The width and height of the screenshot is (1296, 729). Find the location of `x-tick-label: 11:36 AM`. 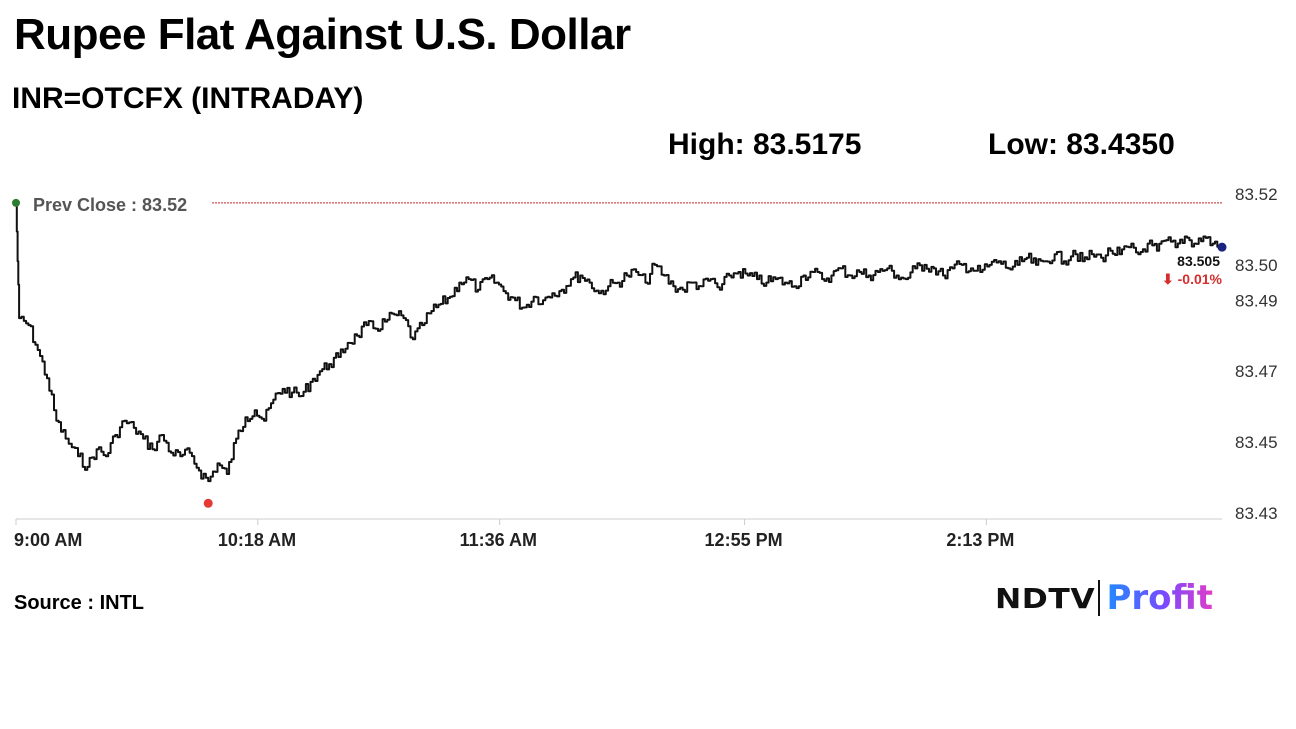

x-tick-label: 11:36 AM is located at coordinates (498, 540).